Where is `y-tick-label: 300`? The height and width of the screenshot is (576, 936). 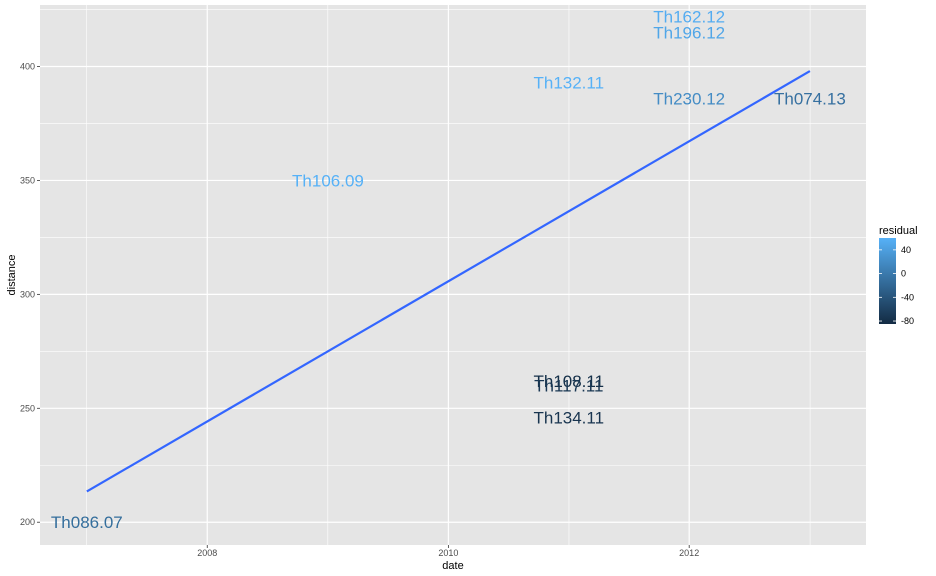
y-tick-label: 300 is located at coordinates (27, 294).